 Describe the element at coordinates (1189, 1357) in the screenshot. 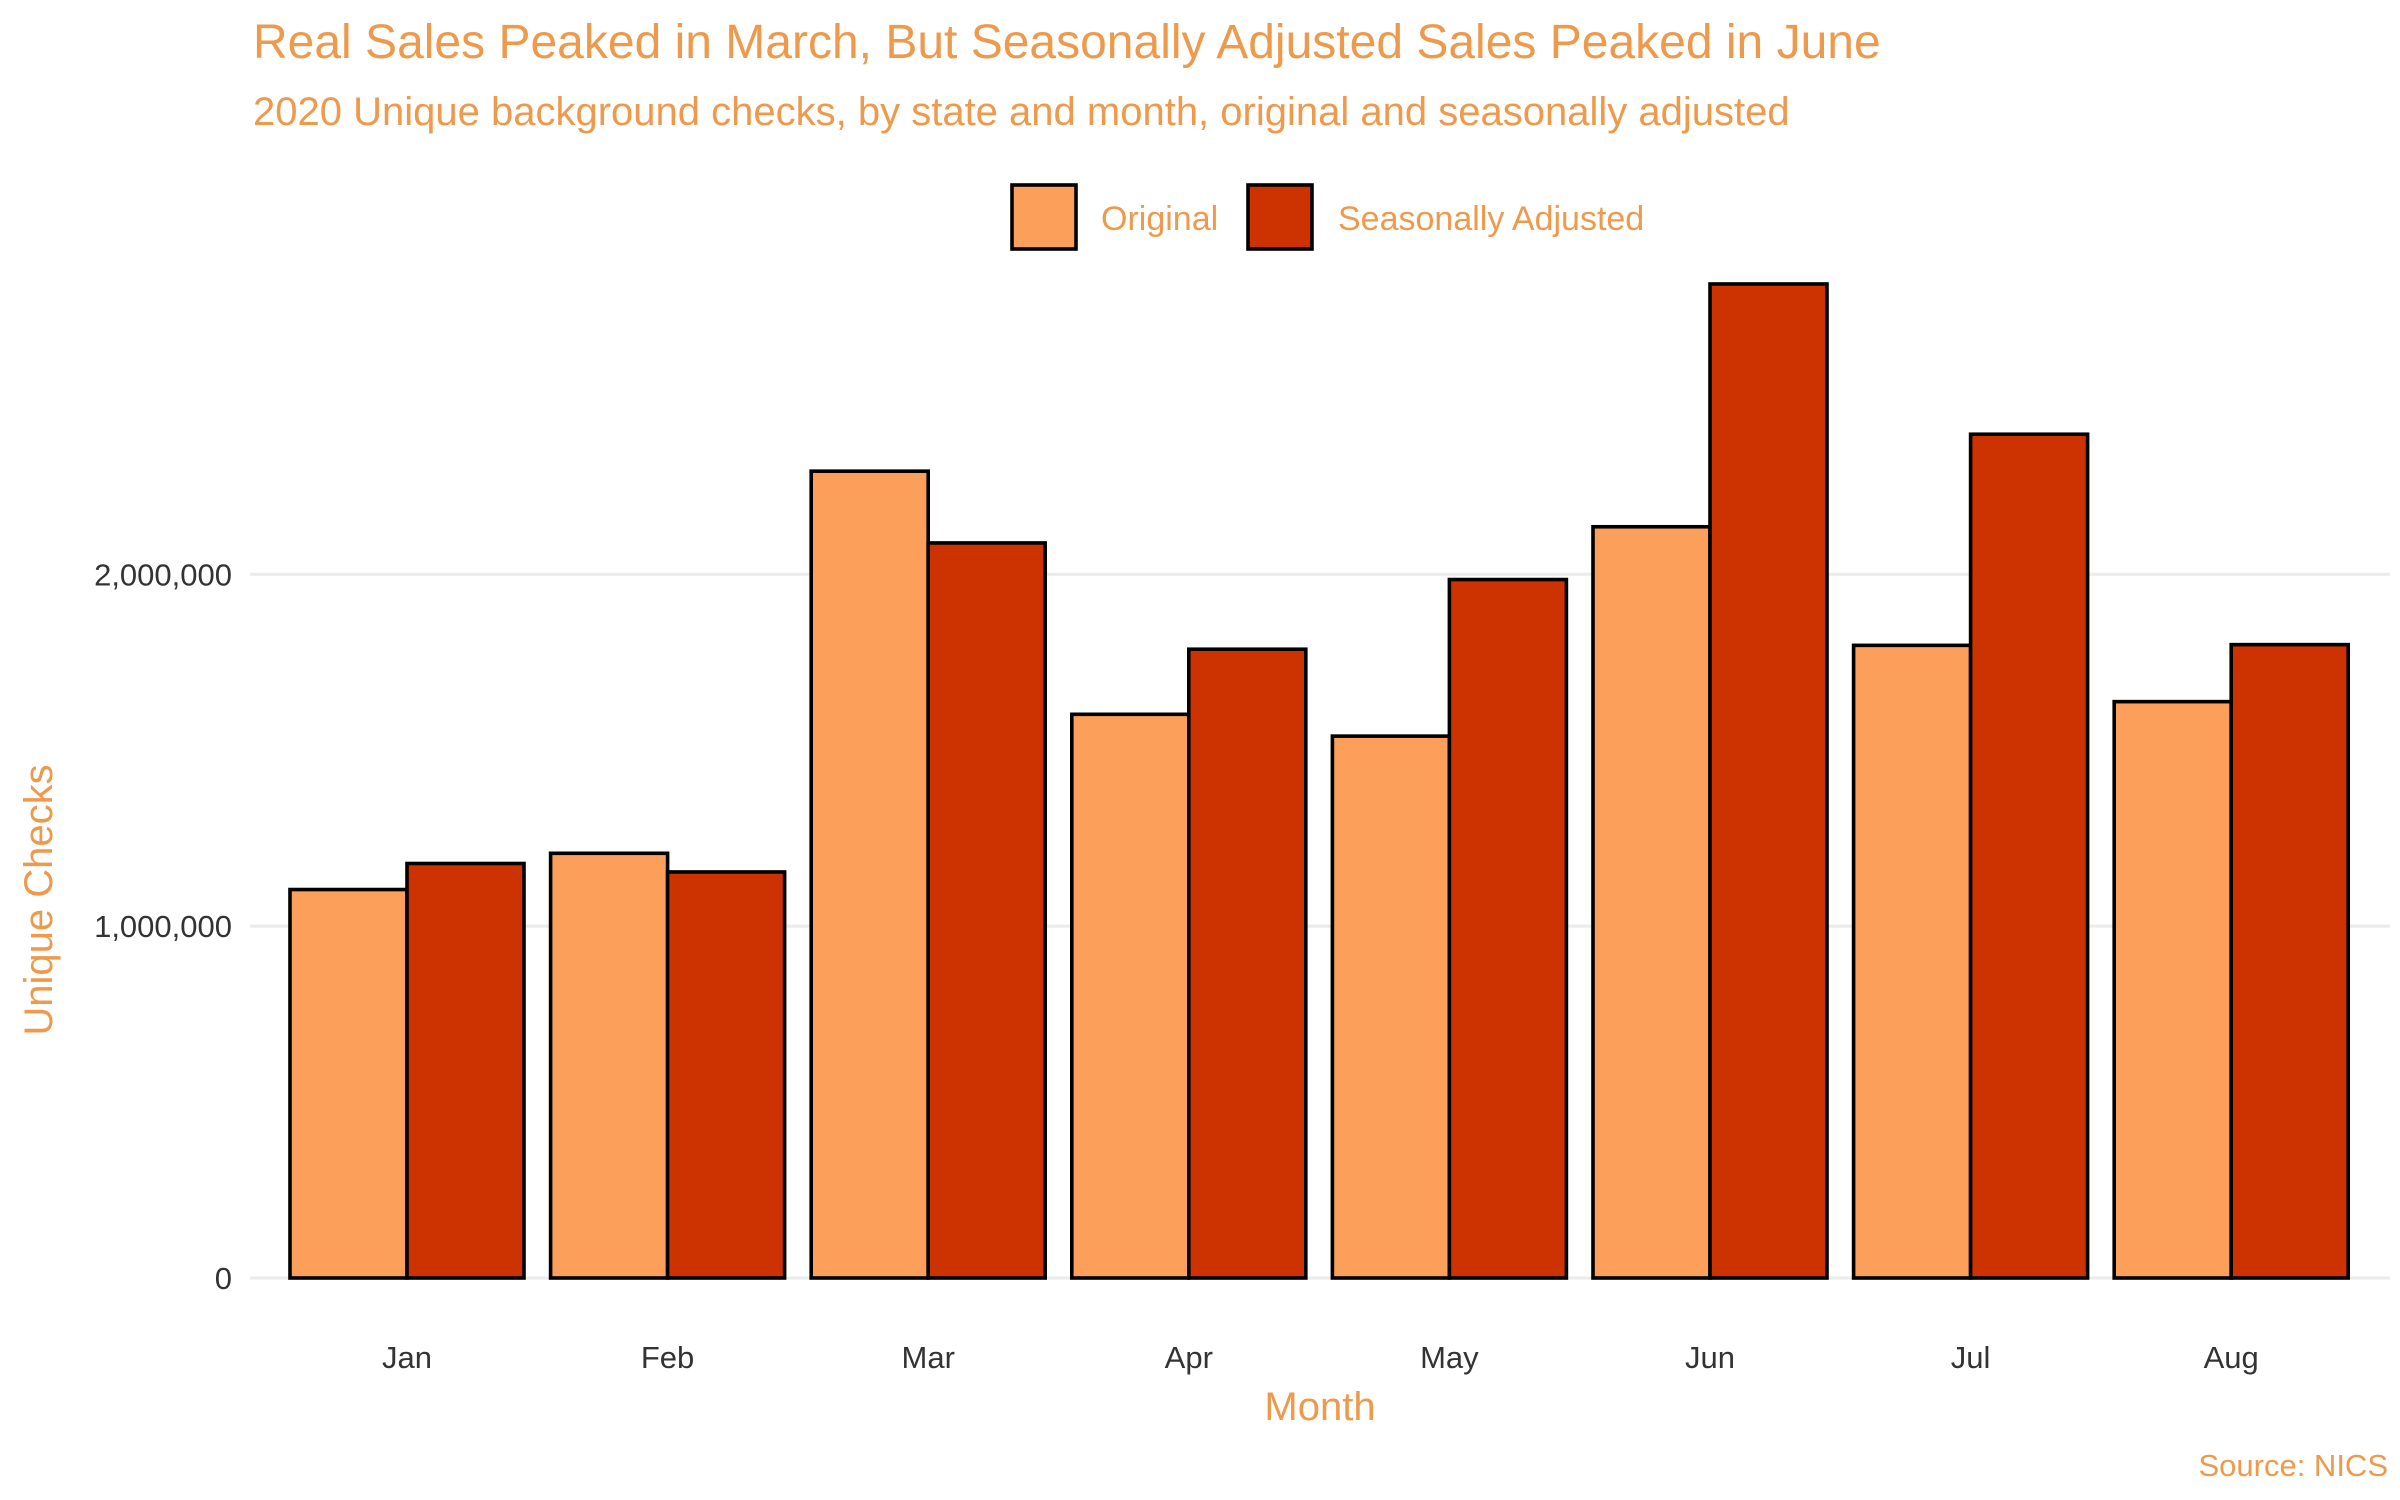

I see `x-tick-label: Apr` at that location.